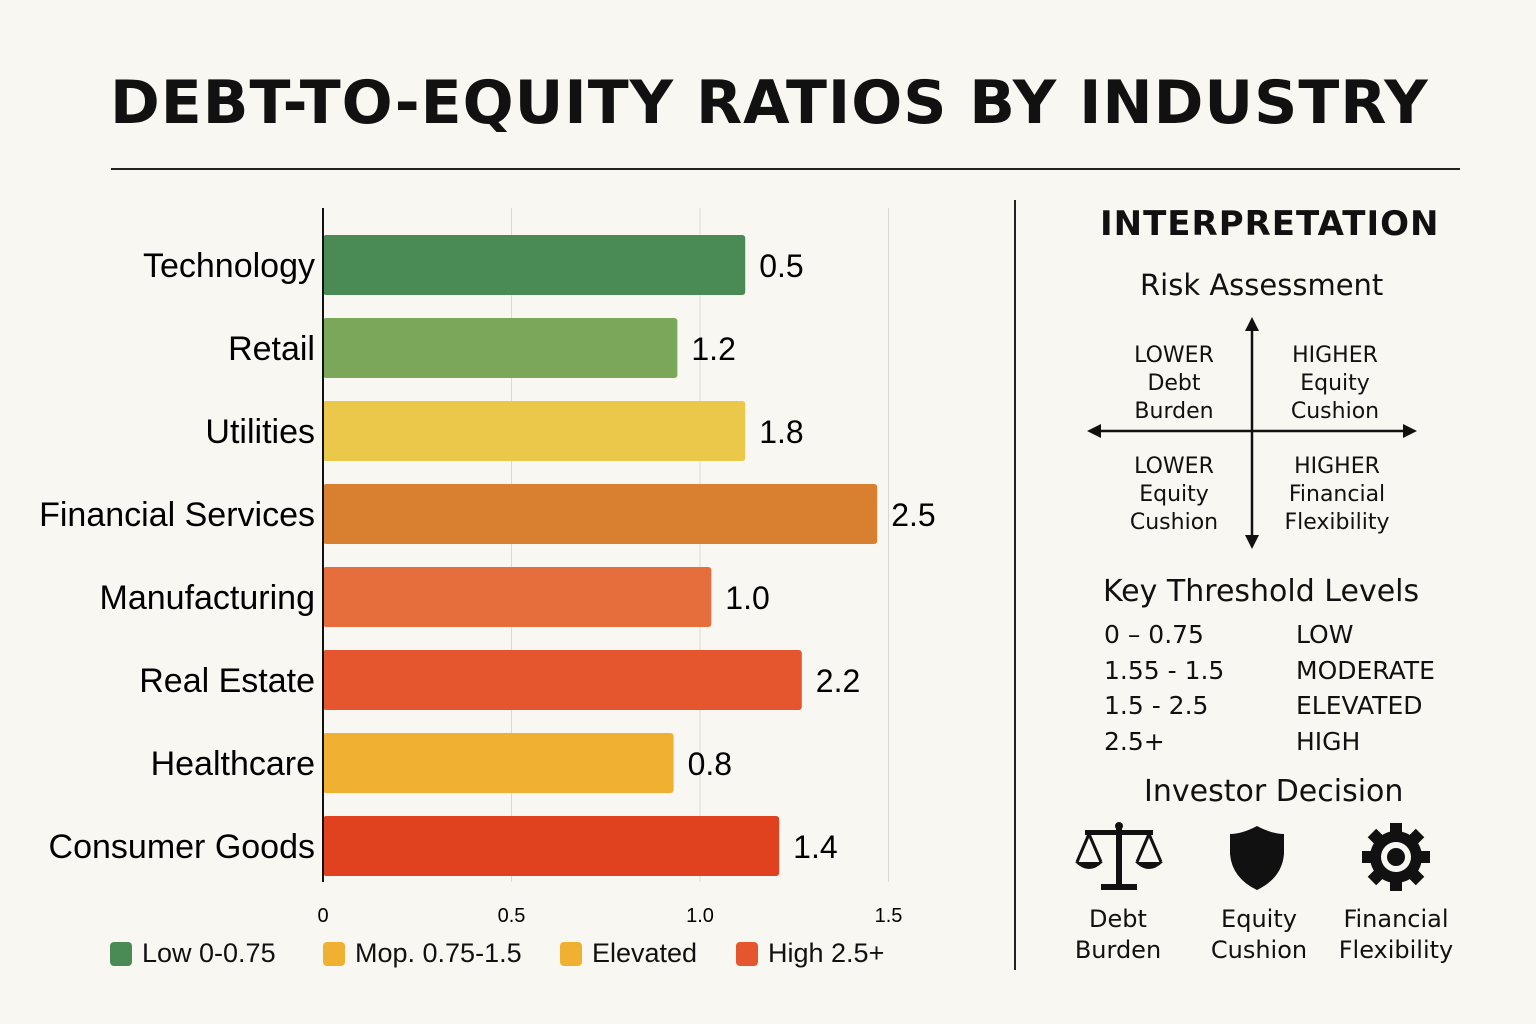 Image resolution: width=1536 pixels, height=1024 pixels. I want to click on threshold-range: 1.55 - 1.5, so click(1164, 670).